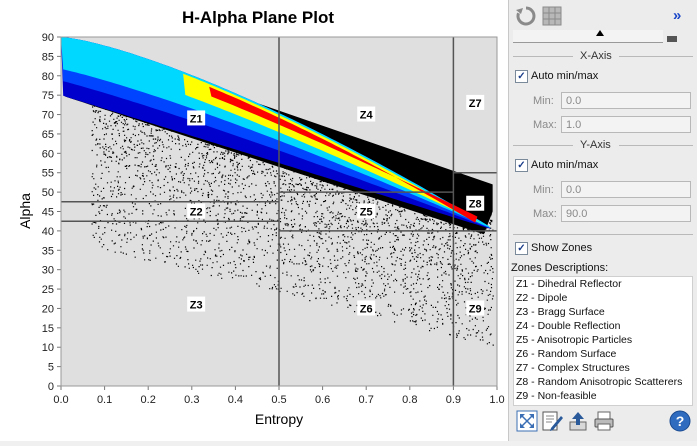 The width and height of the screenshot is (697, 446). Describe the element at coordinates (545, 125) in the screenshot. I see `x-max-label: Max:` at that location.